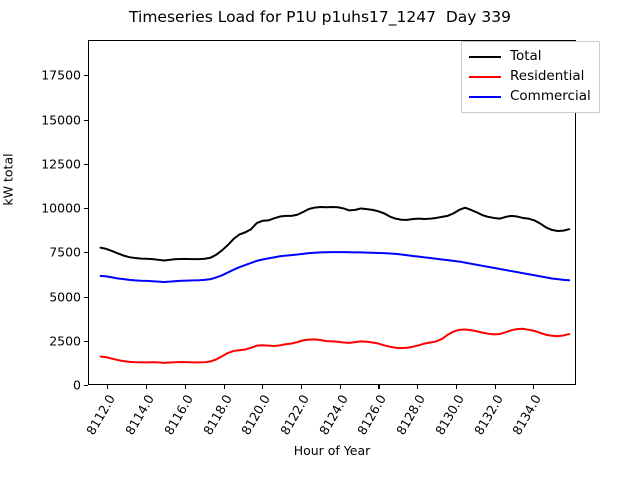  What do you see at coordinates (217, 415) in the screenshot?
I see `x-tick-label: 8118.0` at bounding box center [217, 415].